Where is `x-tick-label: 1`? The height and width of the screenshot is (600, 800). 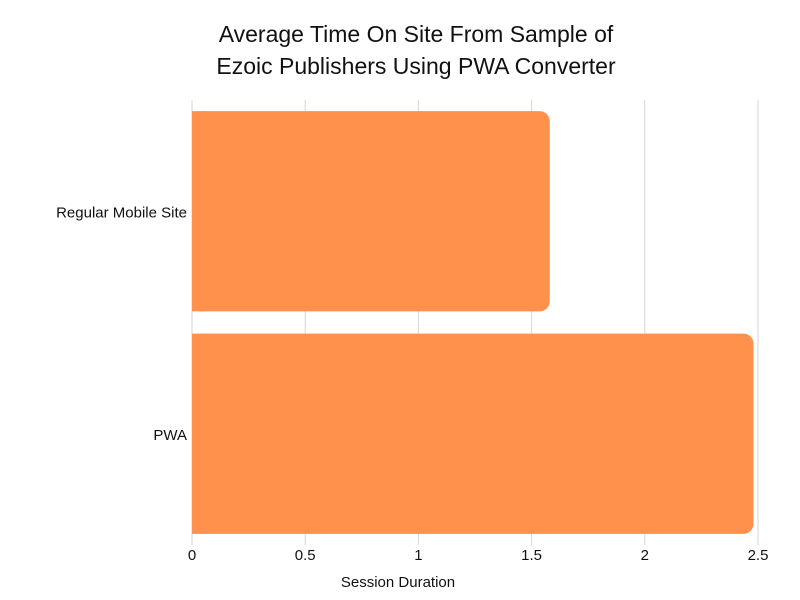 x-tick-label: 1 is located at coordinates (418, 555).